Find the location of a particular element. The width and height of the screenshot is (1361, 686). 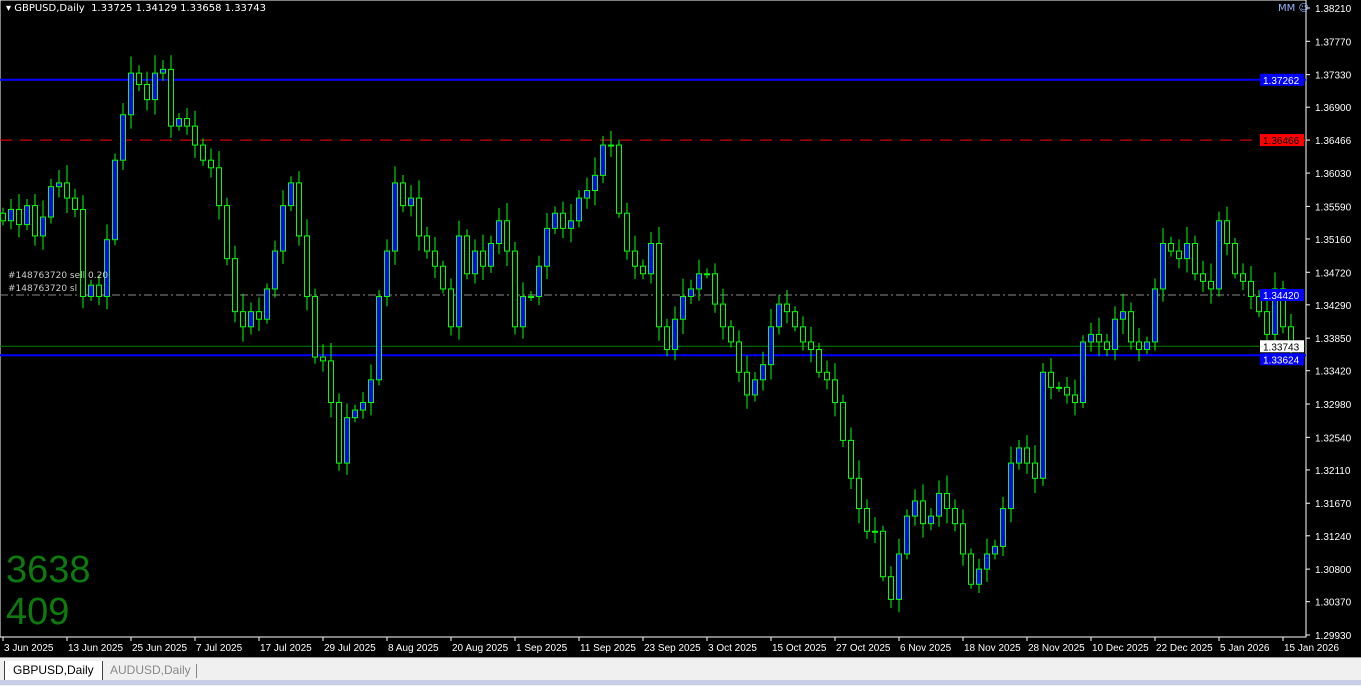

x-tick-label: 25 Jun 2025 is located at coordinates (159, 648).